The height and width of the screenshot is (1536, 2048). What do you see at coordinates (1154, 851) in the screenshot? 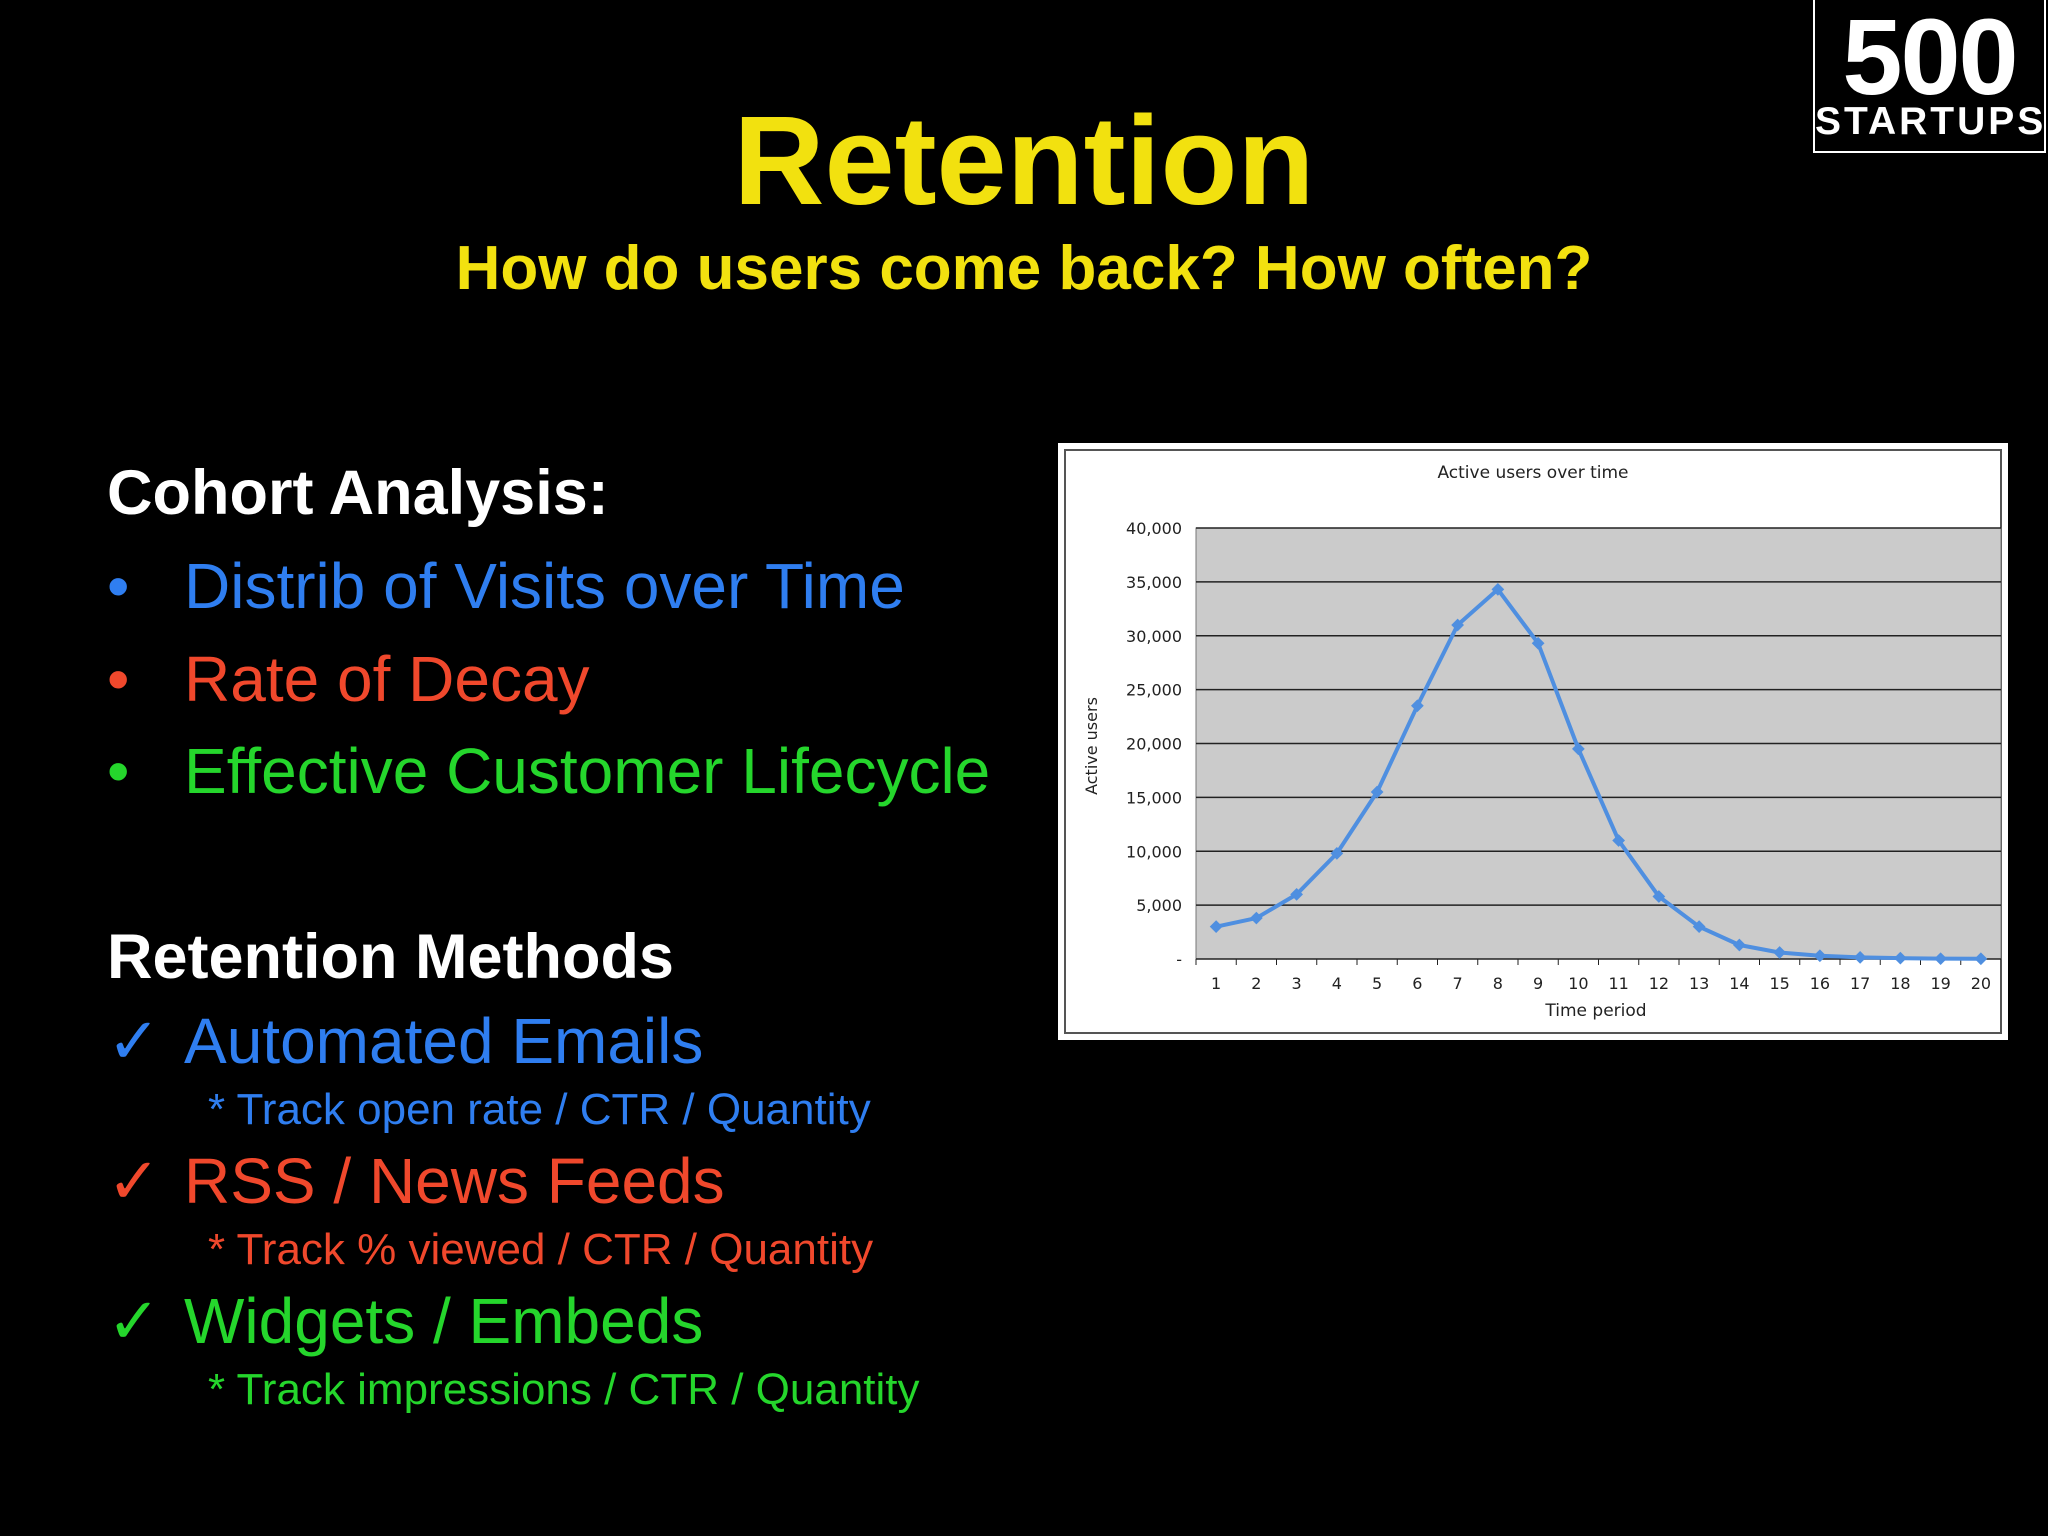
I see `y-tick-label: 10,000` at bounding box center [1154, 851].